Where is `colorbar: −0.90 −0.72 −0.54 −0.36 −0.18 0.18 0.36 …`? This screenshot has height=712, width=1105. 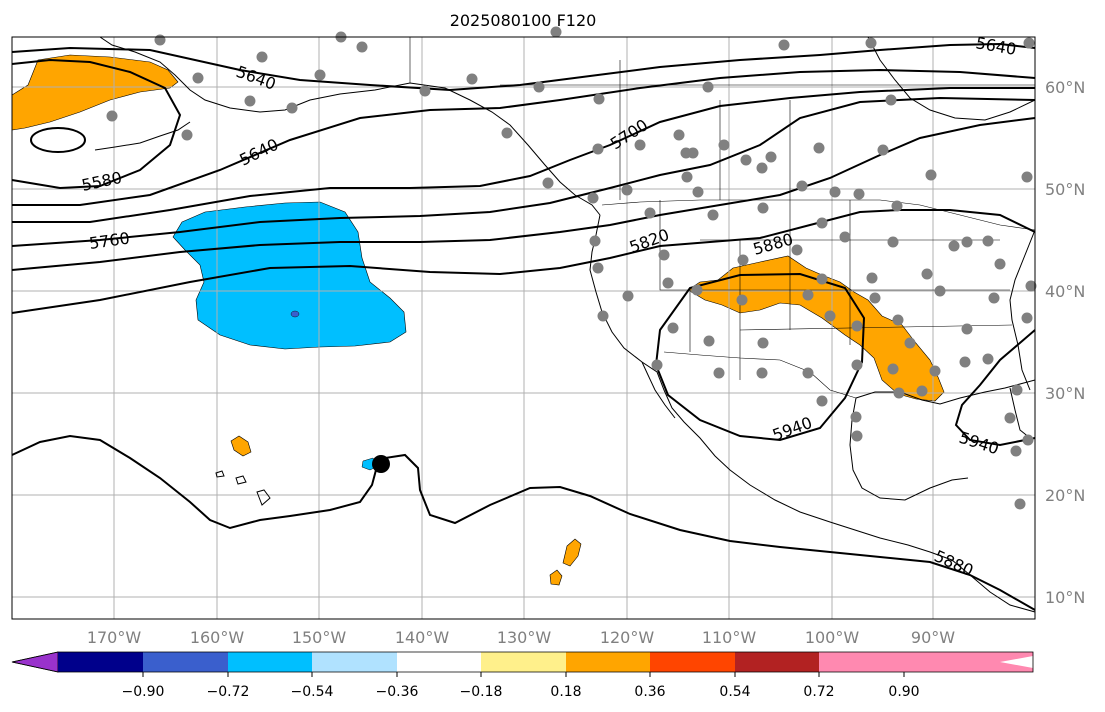
colorbar: −0.90 −0.72 −0.54 −0.36 −0.18 0.18 0.36 … is located at coordinates (522, 675).